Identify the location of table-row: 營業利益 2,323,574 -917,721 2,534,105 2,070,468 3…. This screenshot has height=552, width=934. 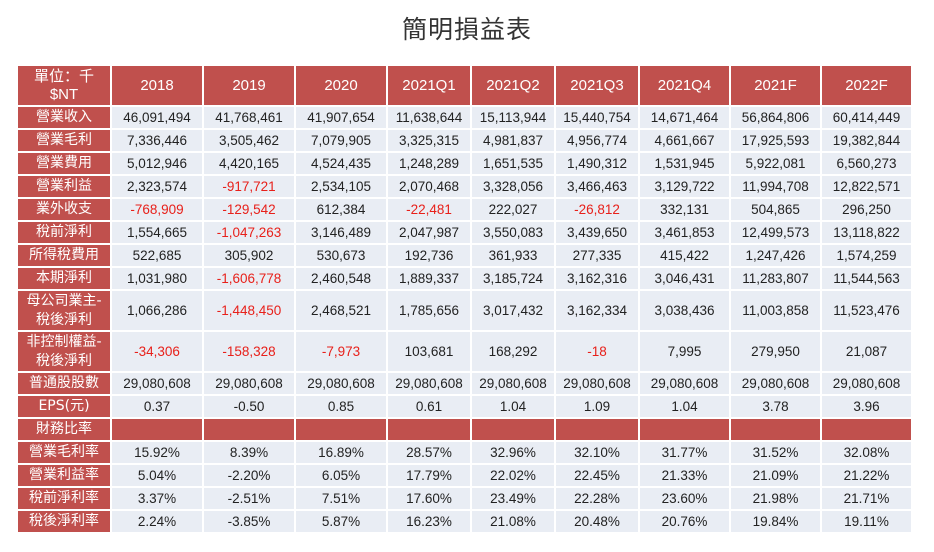
(464, 186).